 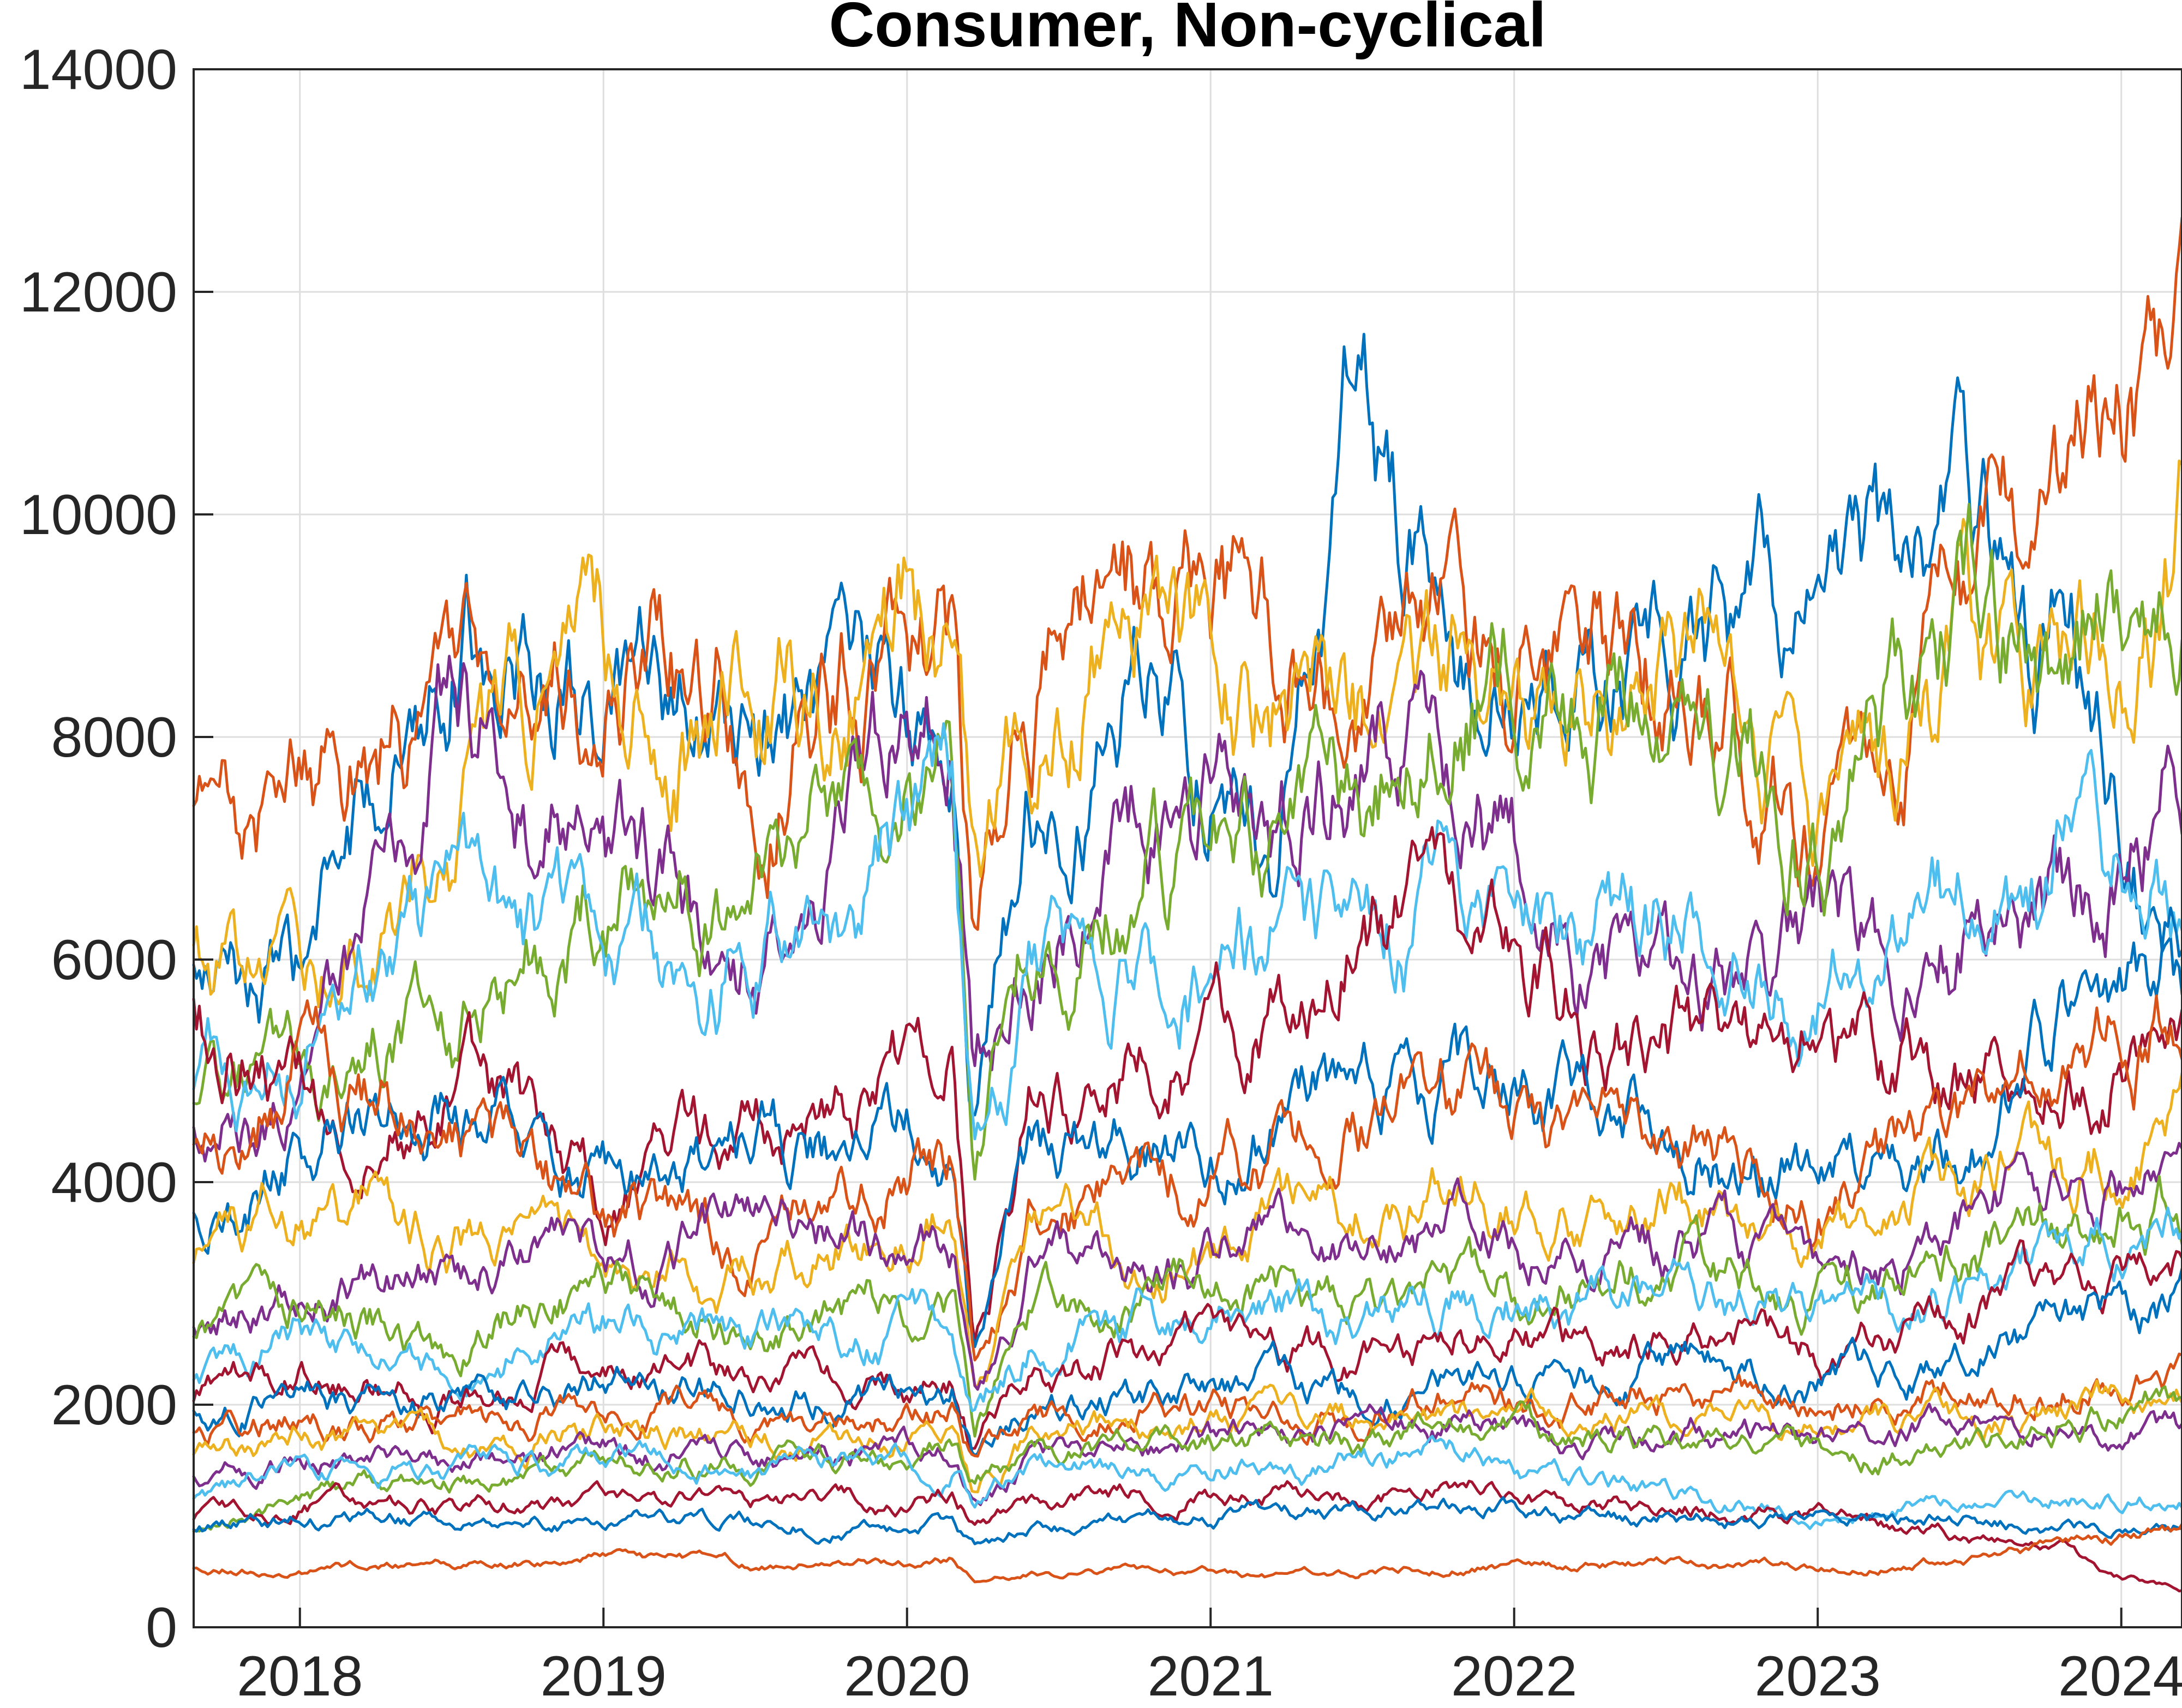 What do you see at coordinates (1818, 1676) in the screenshot?
I see `x-tick-label: 2023` at bounding box center [1818, 1676].